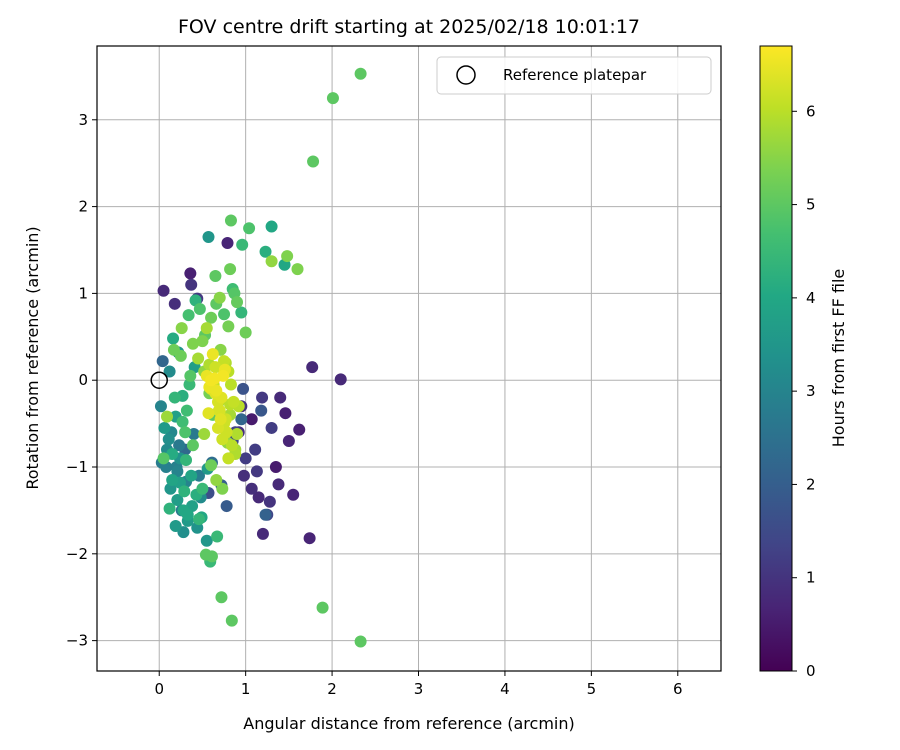 Image resolution: width=900 pixels, height=750 pixels. What do you see at coordinates (83, 380) in the screenshot?
I see `y-tick-label: 0` at bounding box center [83, 380].